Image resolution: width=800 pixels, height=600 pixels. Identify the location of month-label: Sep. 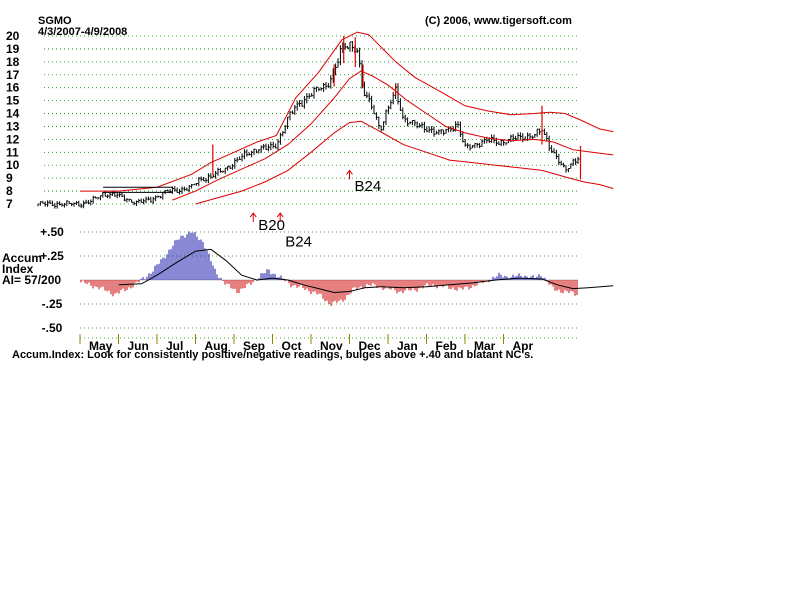
(254, 346).